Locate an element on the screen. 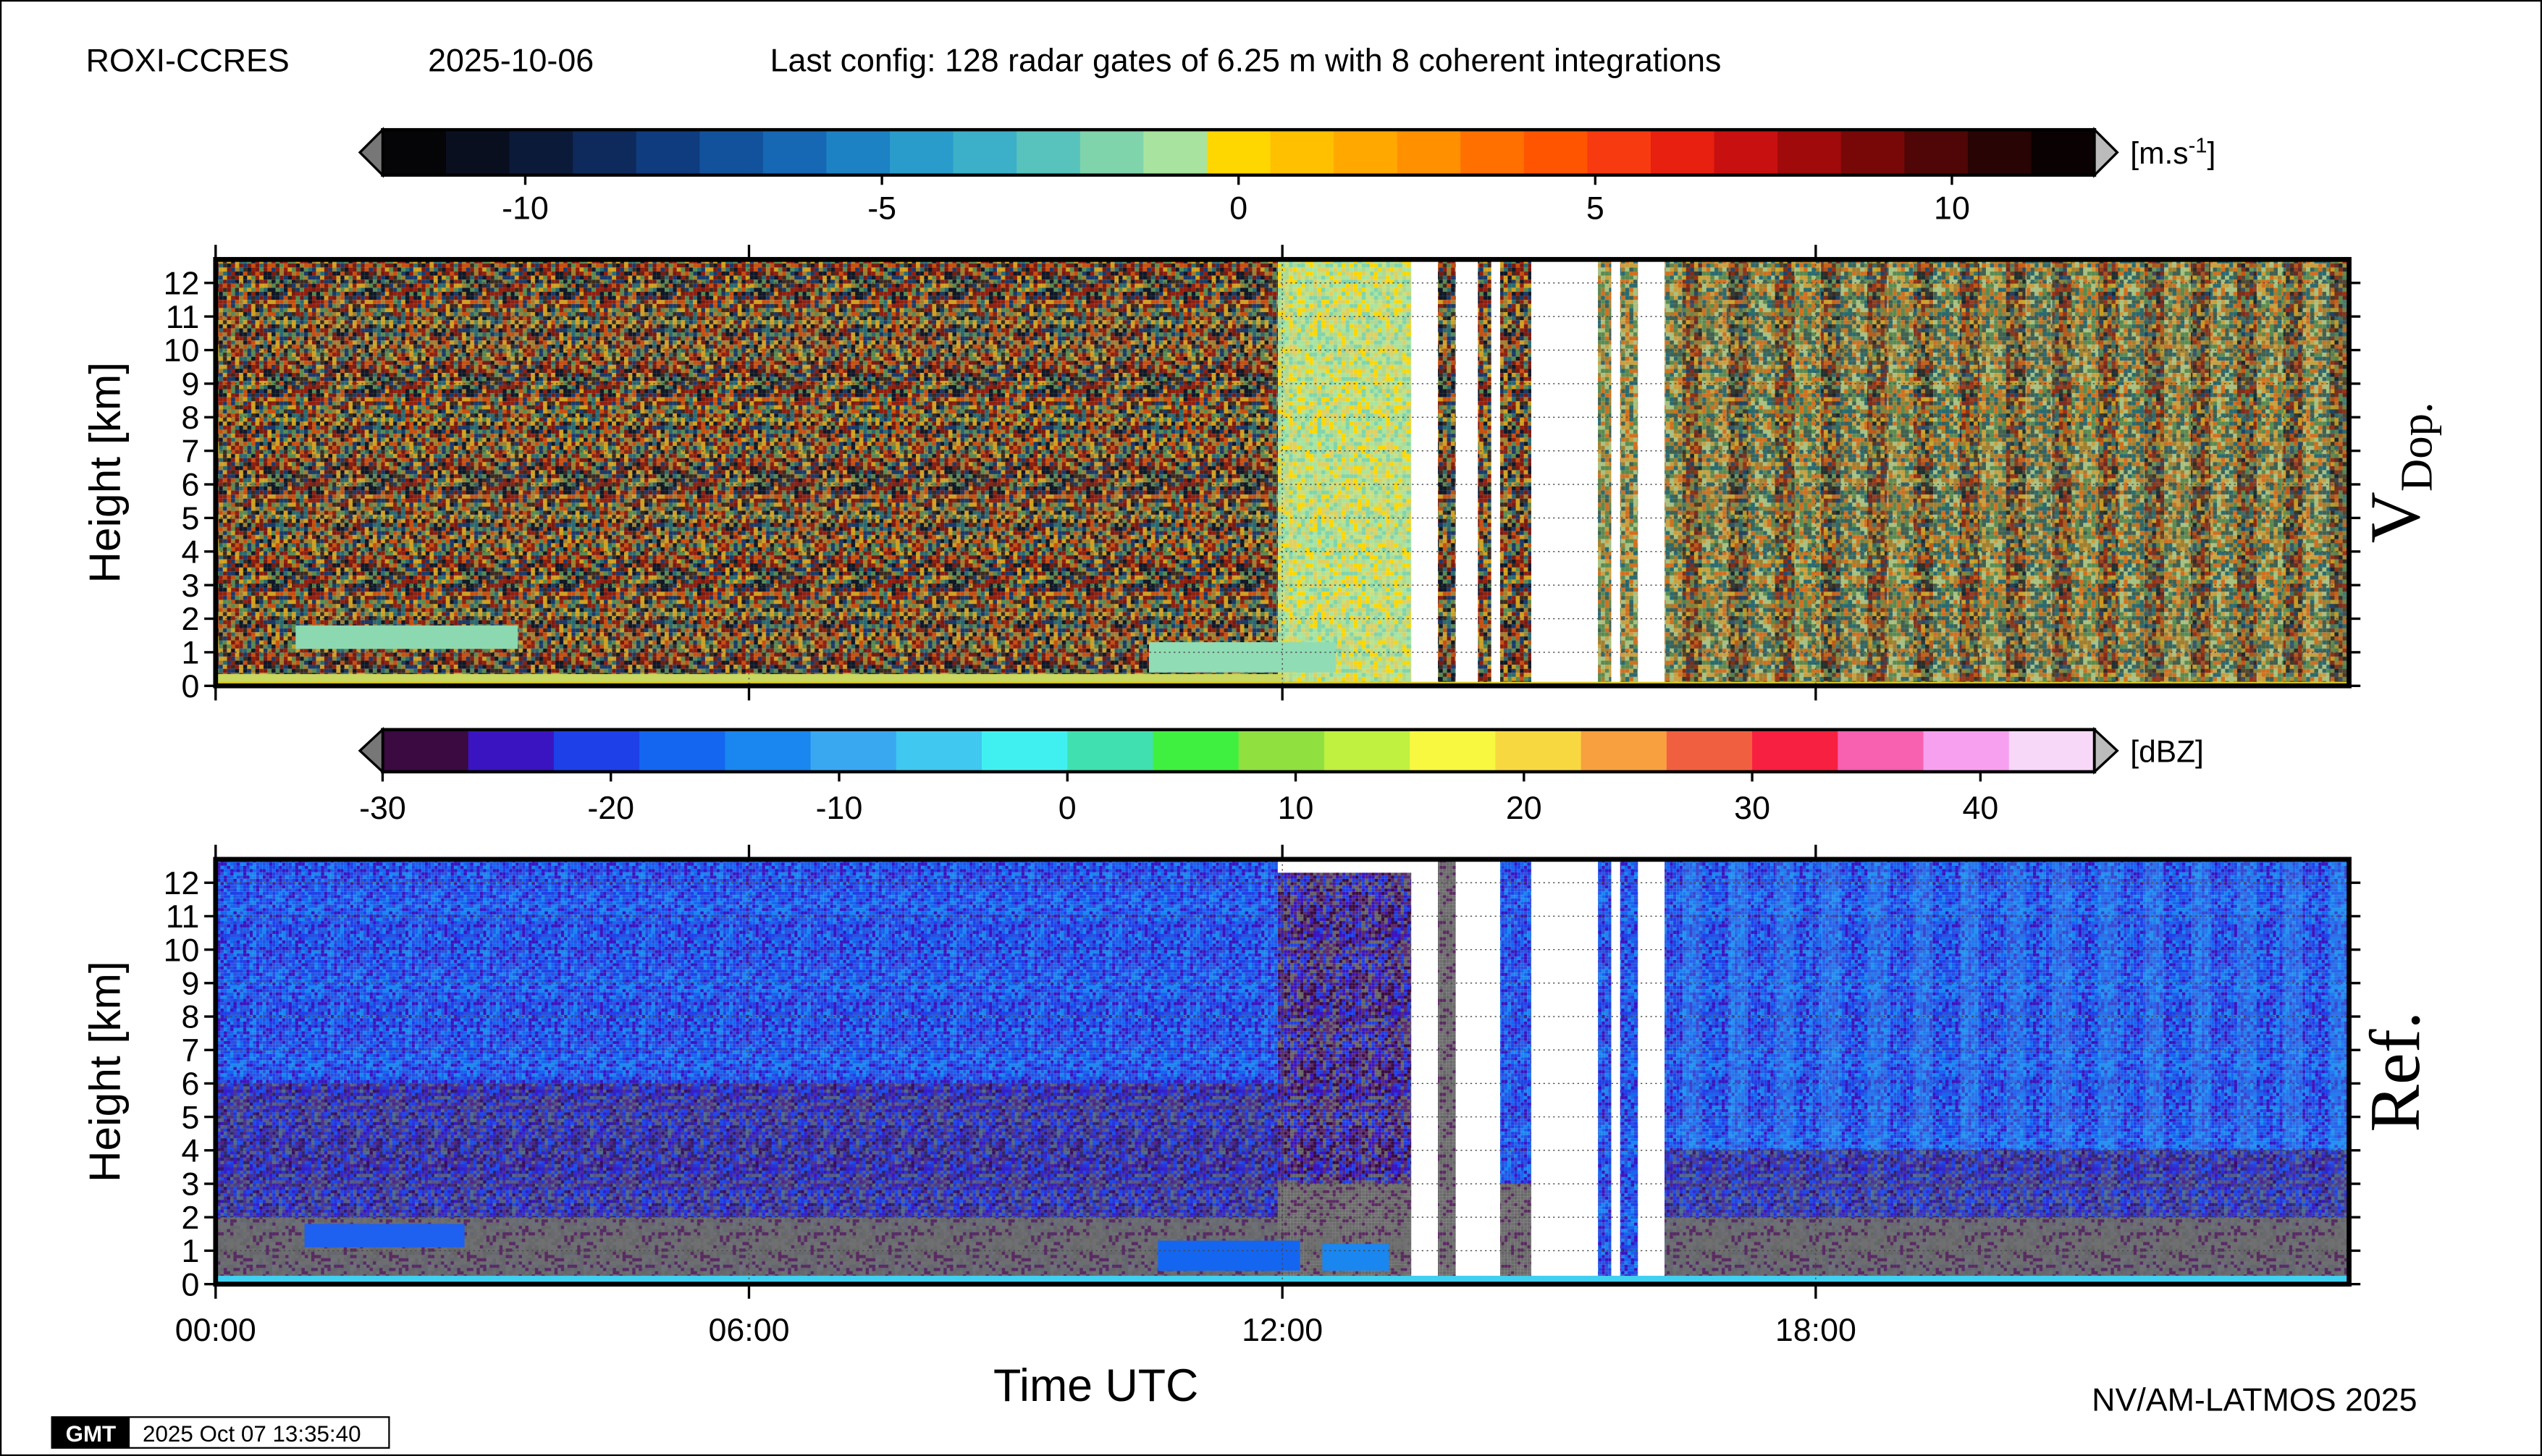 This screenshot has height=1456, width=2542. colorbar-tick-label: 40 is located at coordinates (1980, 808).